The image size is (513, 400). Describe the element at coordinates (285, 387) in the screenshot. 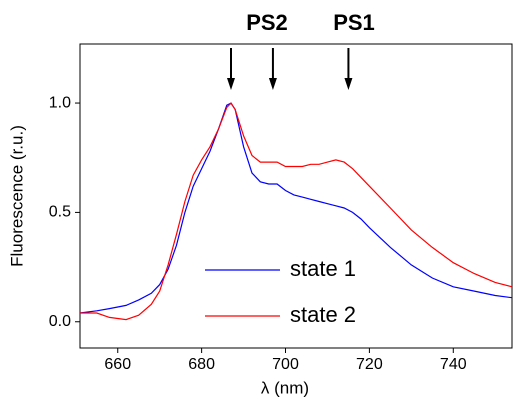

I see `x-axis-label: λ (nm)` at that location.